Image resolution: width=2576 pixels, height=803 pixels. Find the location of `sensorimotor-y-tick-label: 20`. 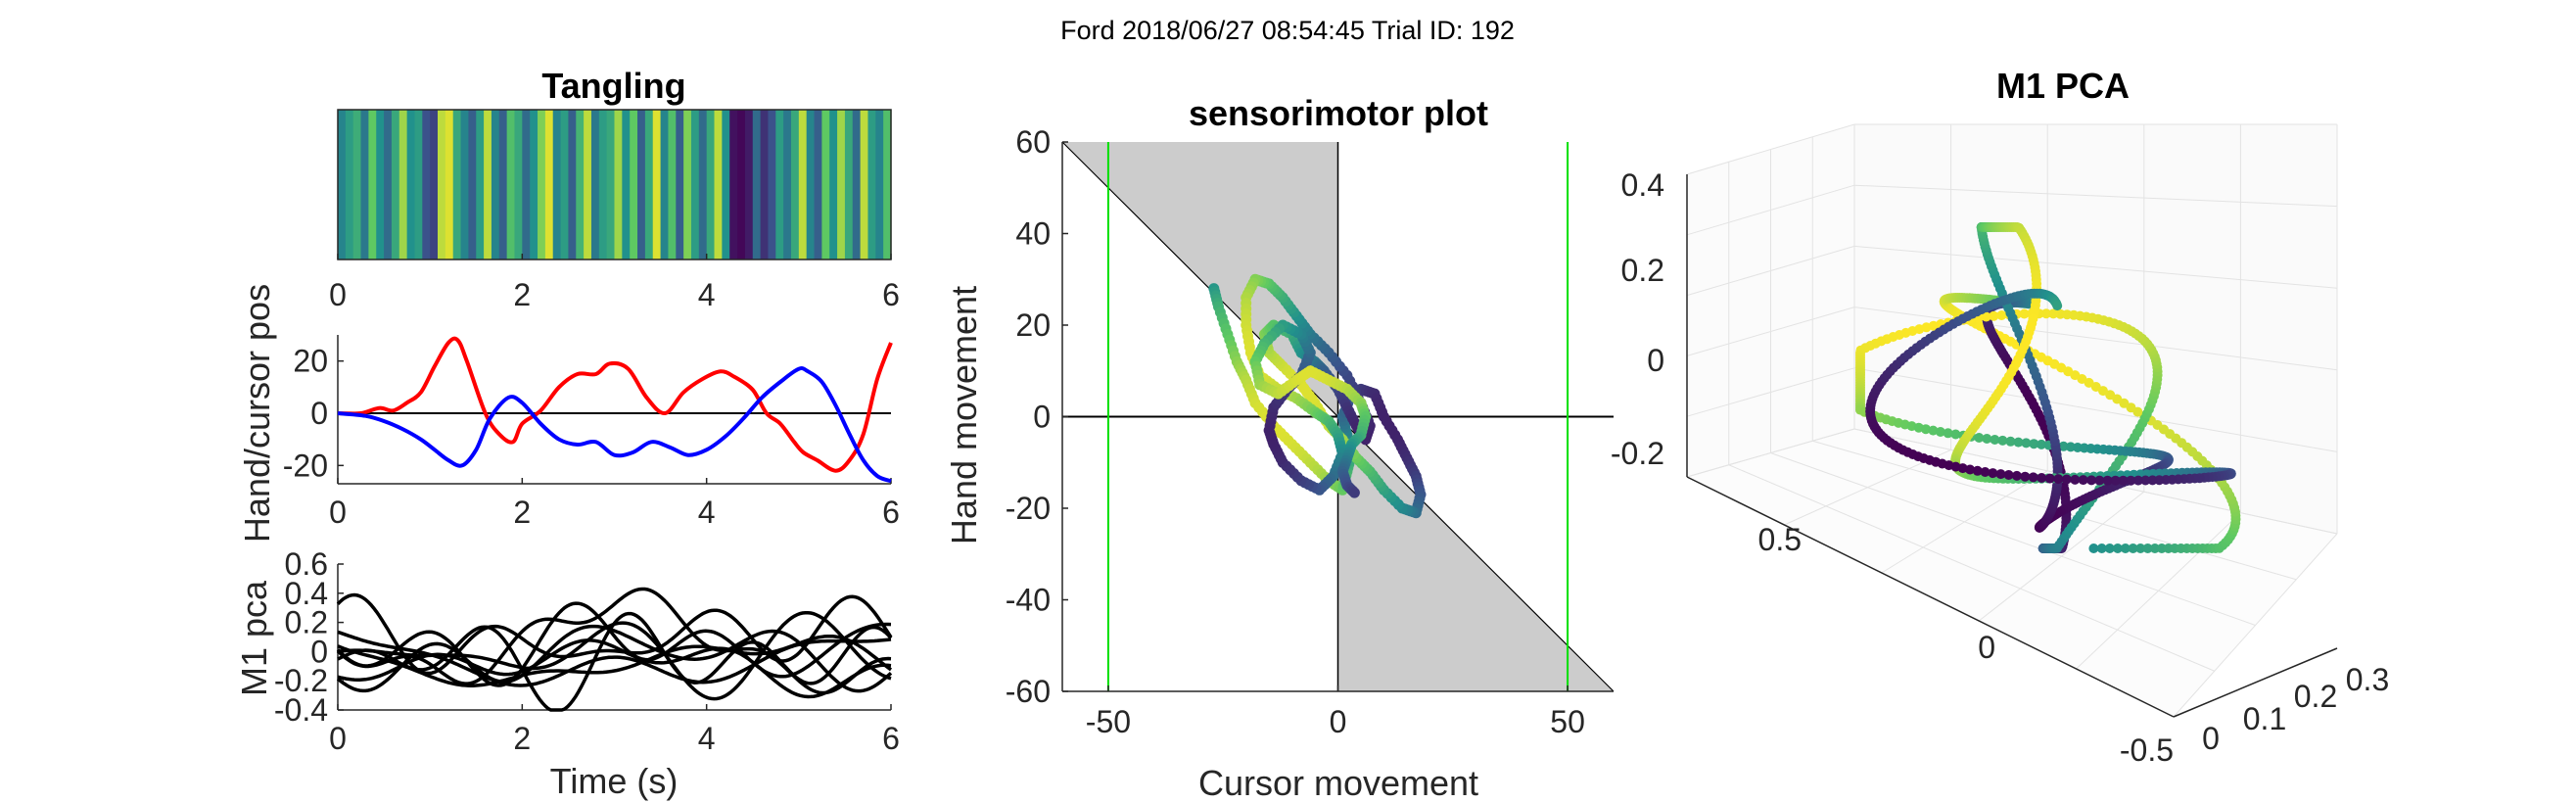

sensorimotor-y-tick-label: 20 is located at coordinates (1033, 325).